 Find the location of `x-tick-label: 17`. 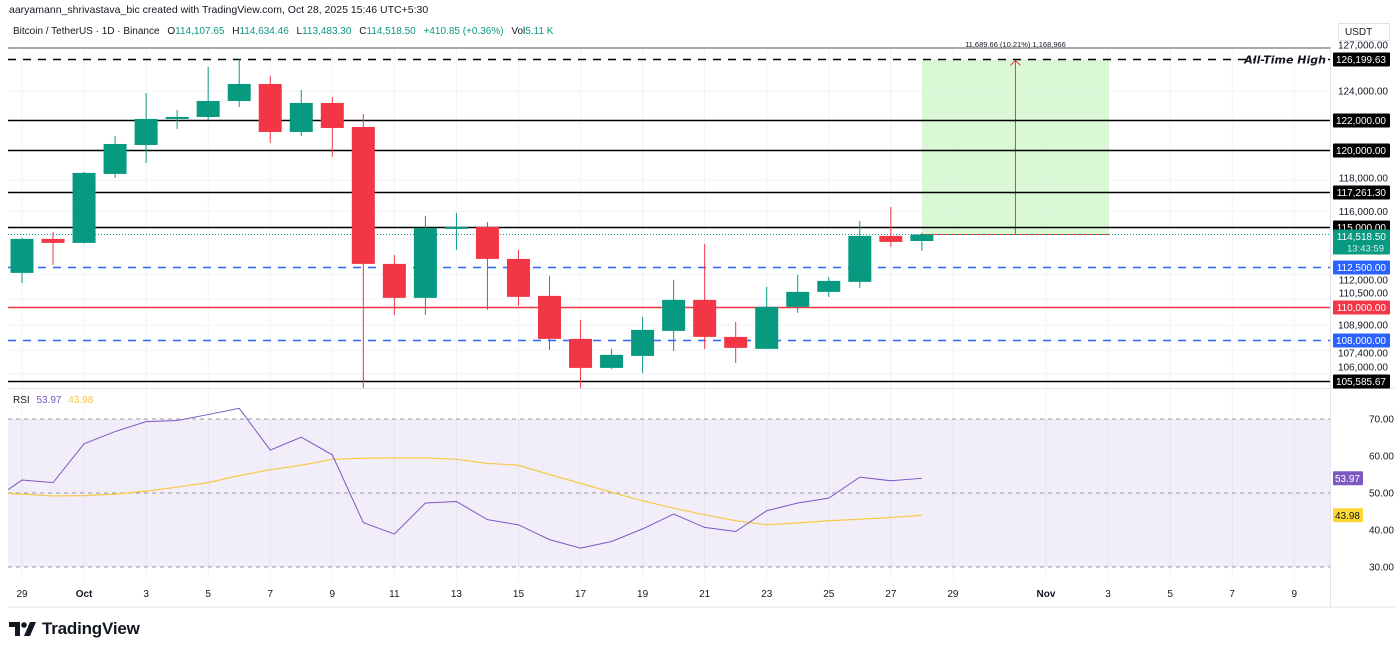

x-tick-label: 17 is located at coordinates (581, 594).